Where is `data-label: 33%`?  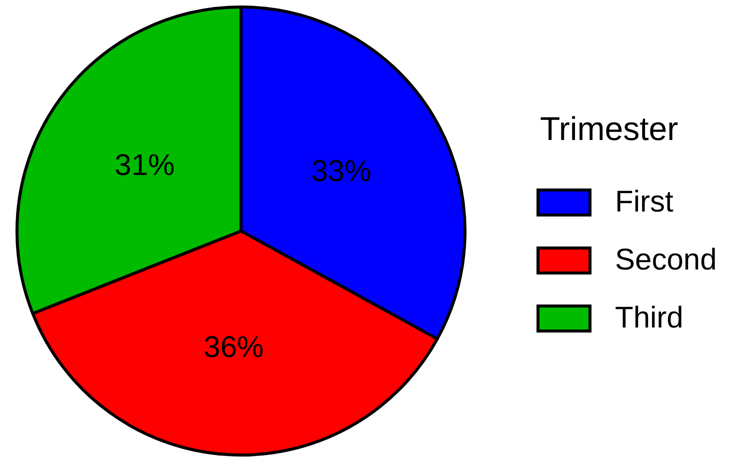 data-label: 33% is located at coordinates (341, 171).